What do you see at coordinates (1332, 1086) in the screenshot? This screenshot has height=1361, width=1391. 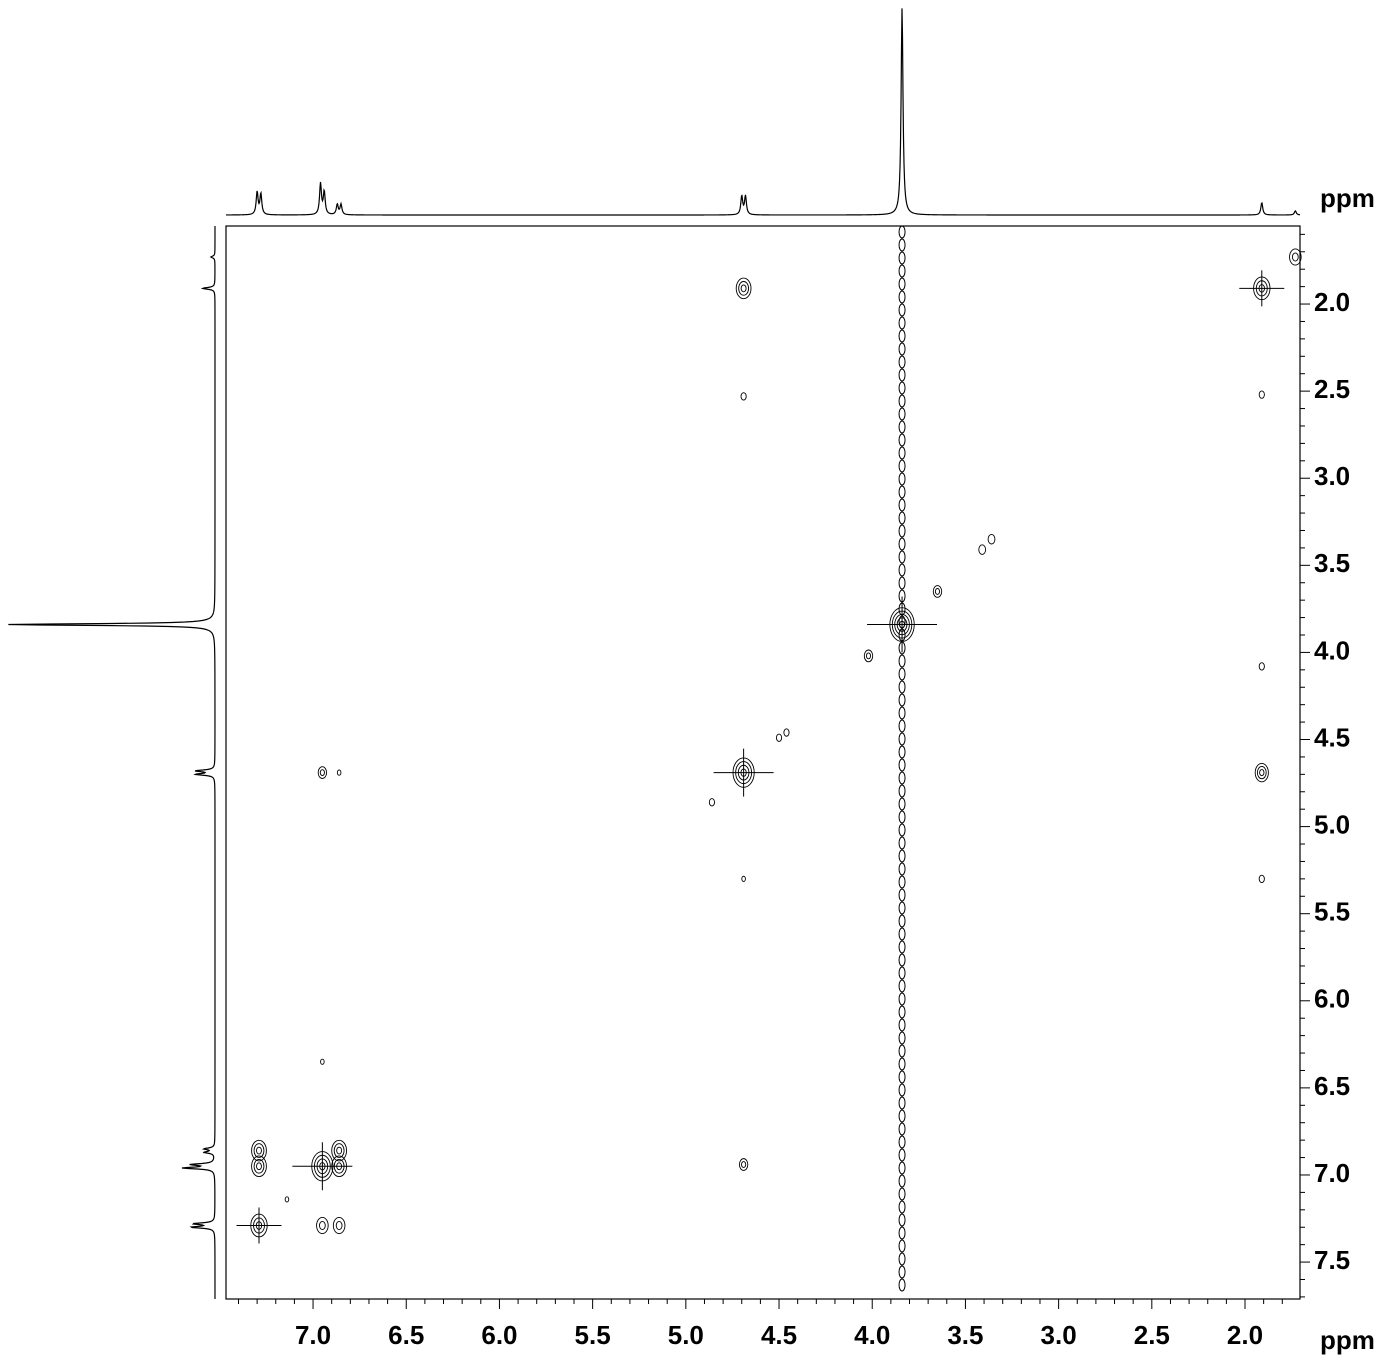 I see `y-tick-label: 6.5` at bounding box center [1332, 1086].